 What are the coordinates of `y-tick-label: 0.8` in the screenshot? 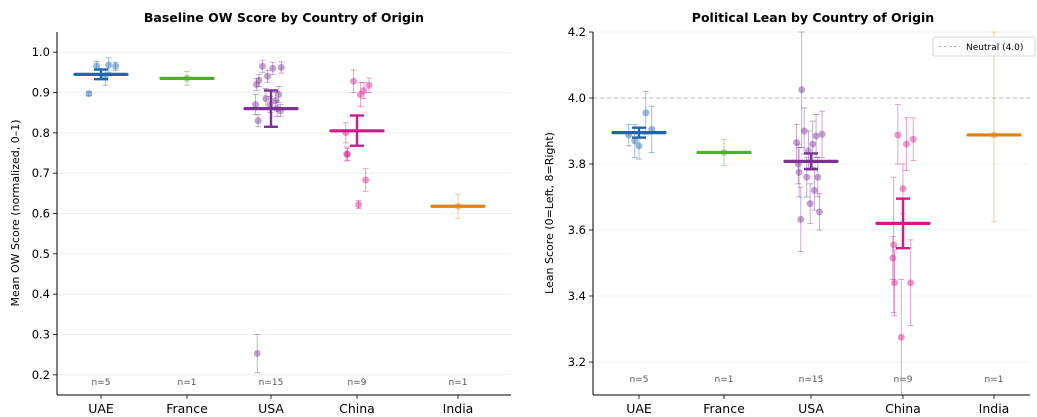 It's located at (41, 133).